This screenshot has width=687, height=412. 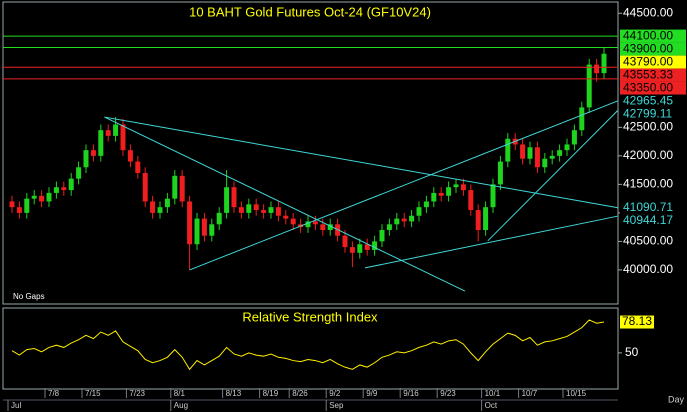 What do you see at coordinates (637, 321) in the screenshot?
I see `rsi-label: 78.13` at bounding box center [637, 321].